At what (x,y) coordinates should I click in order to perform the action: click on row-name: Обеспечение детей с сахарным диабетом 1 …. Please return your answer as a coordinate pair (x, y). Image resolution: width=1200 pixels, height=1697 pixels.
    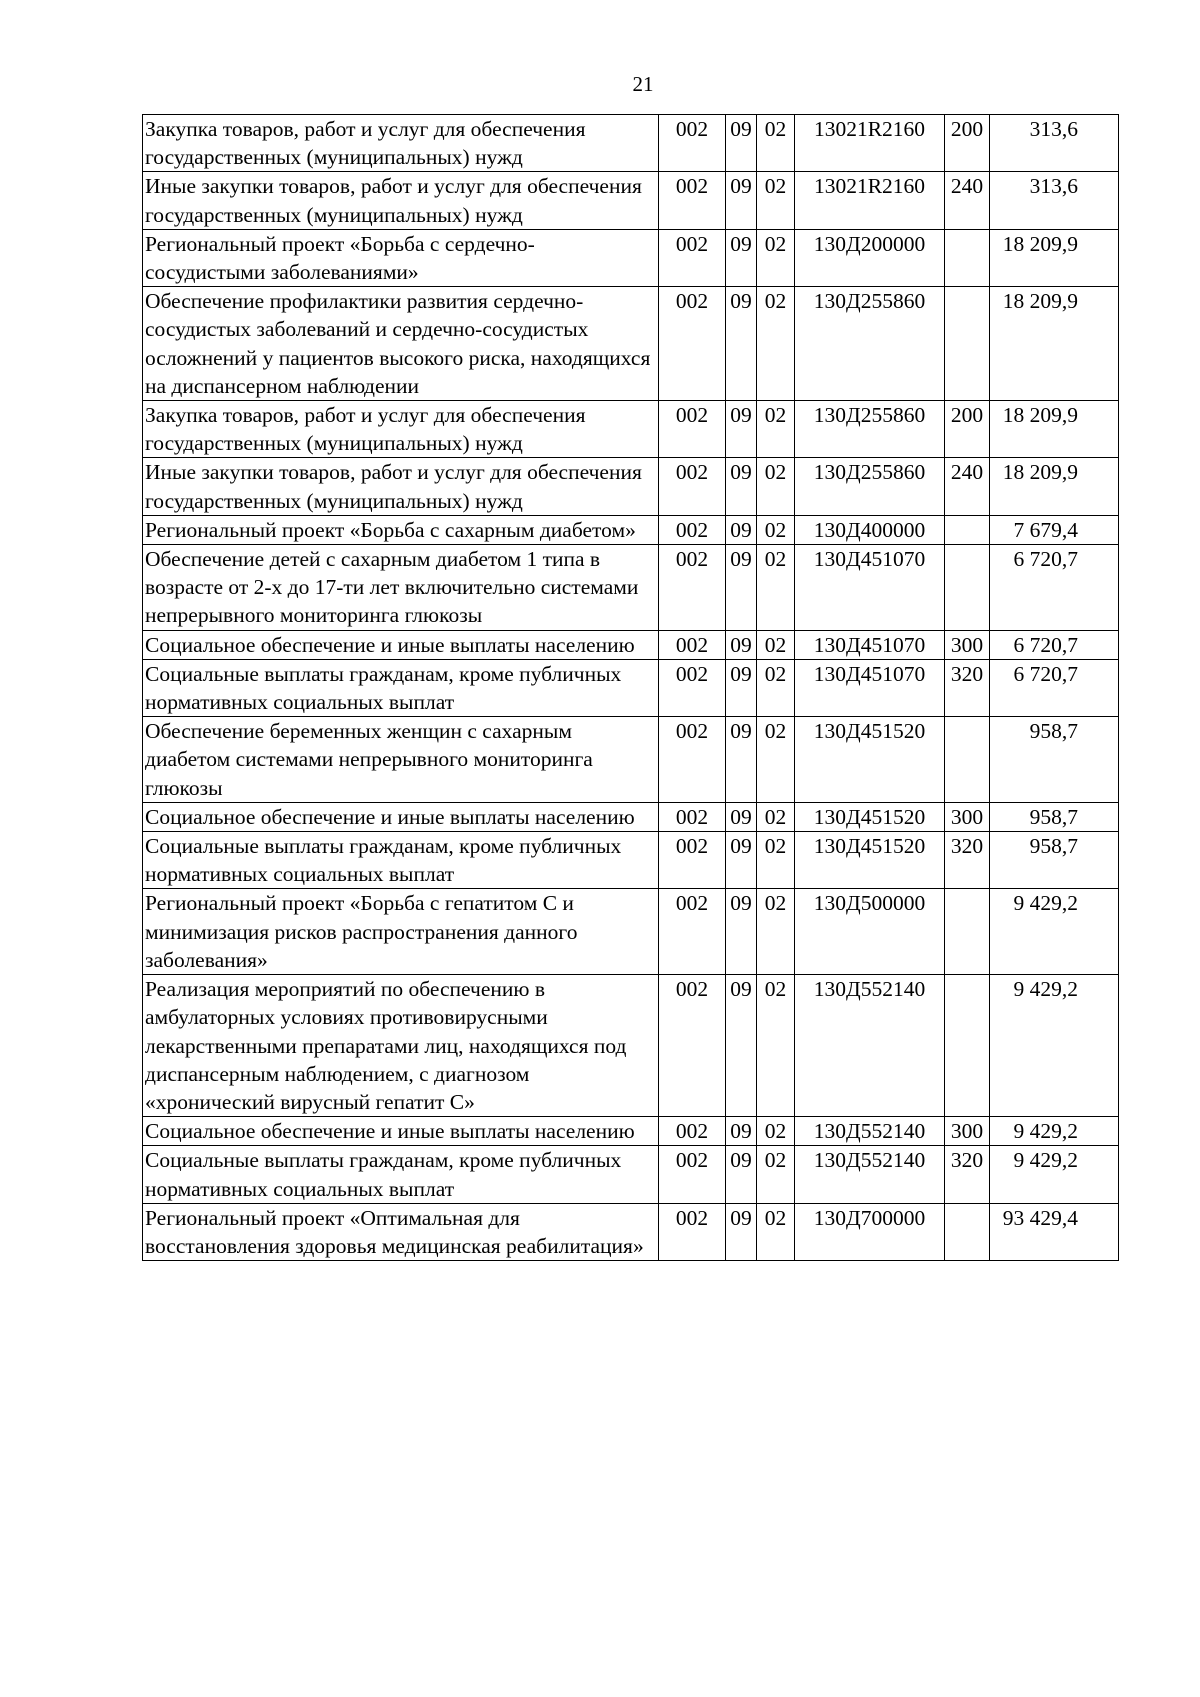
    Looking at the image, I should click on (400, 587).